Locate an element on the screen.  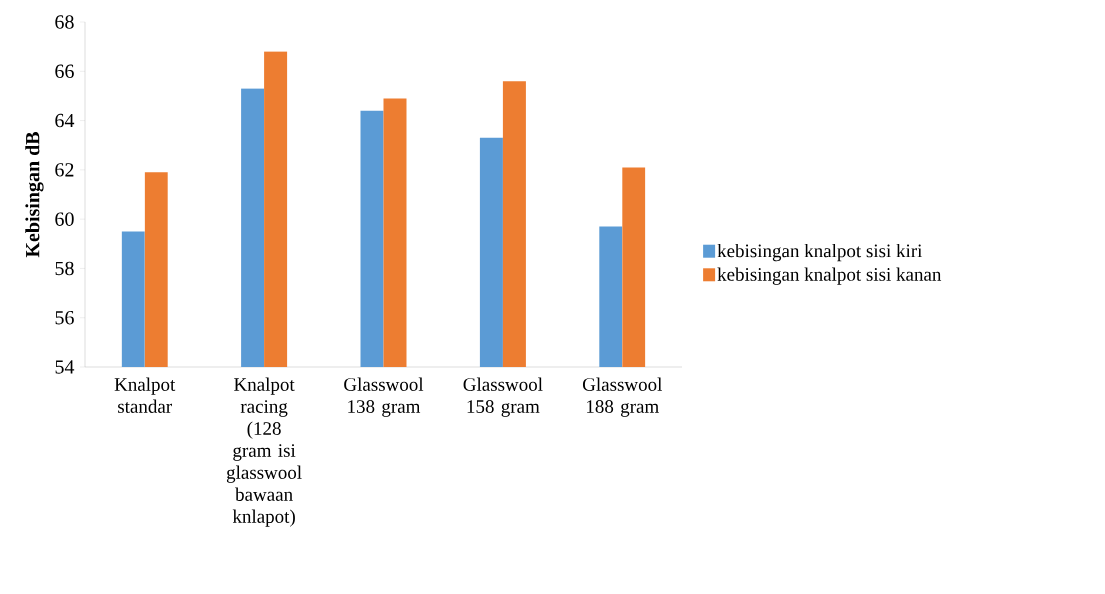
y-tick-label: 54 is located at coordinates (65, 367).